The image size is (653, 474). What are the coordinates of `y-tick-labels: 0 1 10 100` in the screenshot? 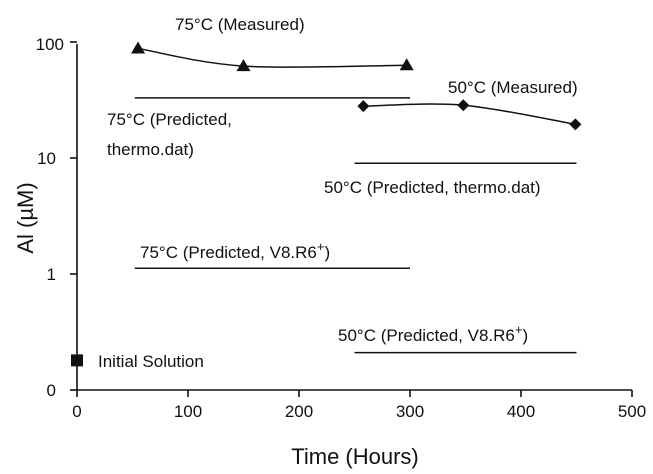 It's located at (50, 217).